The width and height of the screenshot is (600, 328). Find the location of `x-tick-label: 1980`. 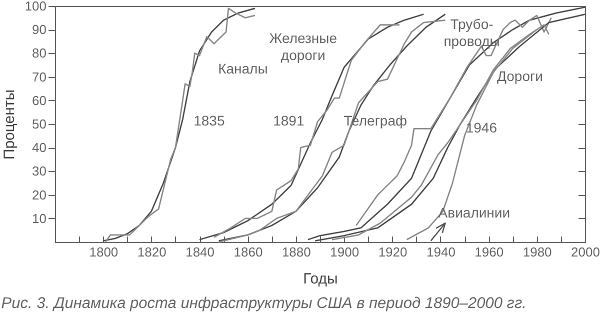

x-tick-label: 1980 is located at coordinates (537, 252).